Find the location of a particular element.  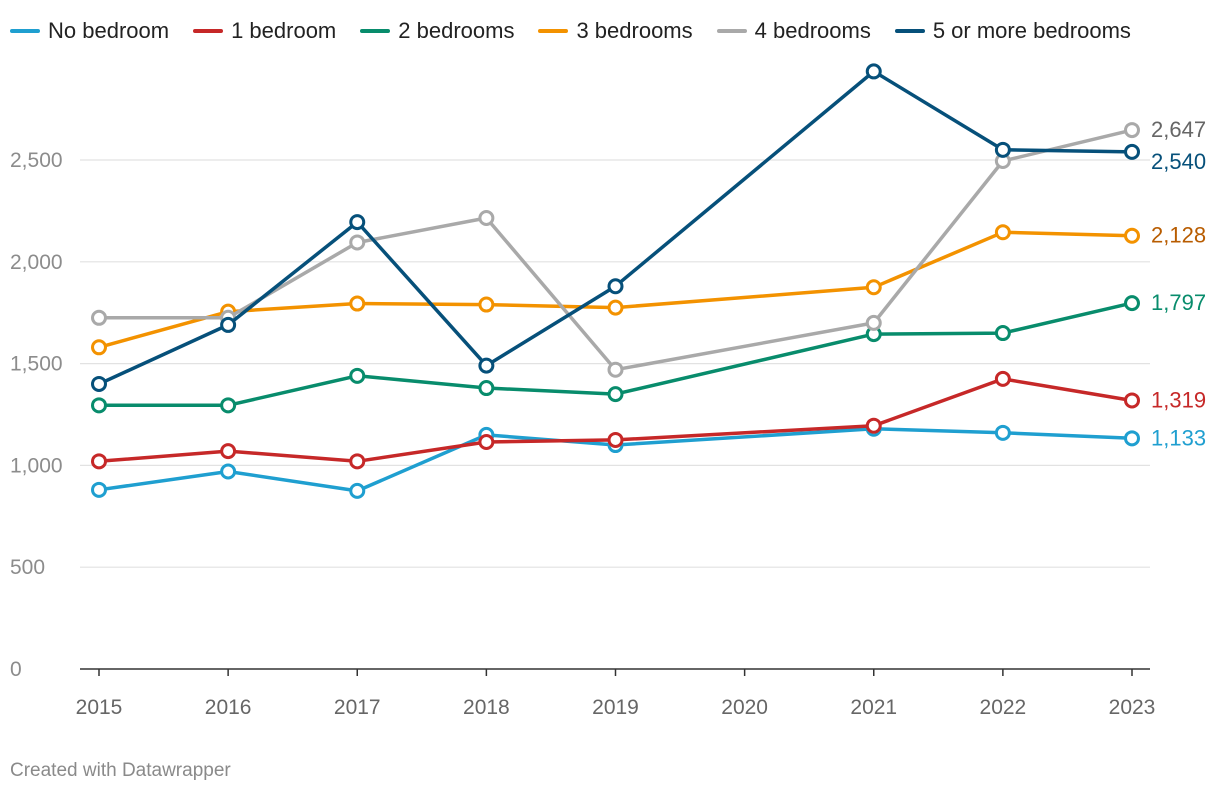

x-tick-label: 2015 is located at coordinates (99, 707).